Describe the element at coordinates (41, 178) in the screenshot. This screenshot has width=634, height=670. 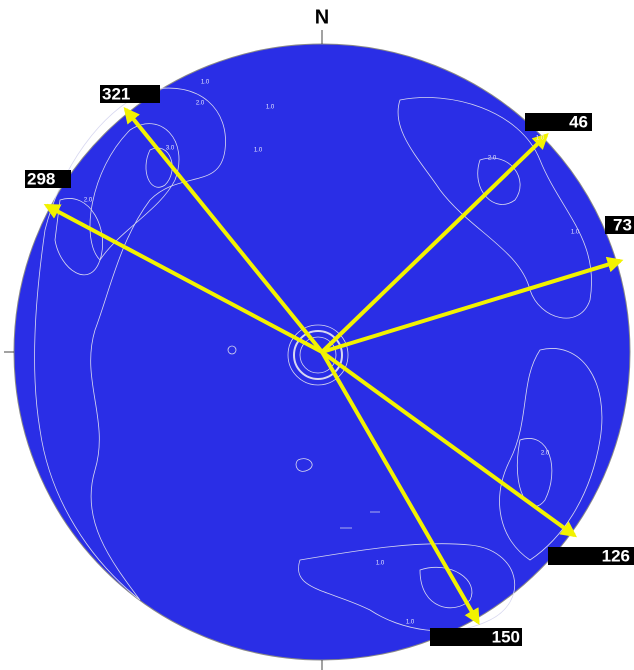
I see `azimuth-label: 298` at that location.